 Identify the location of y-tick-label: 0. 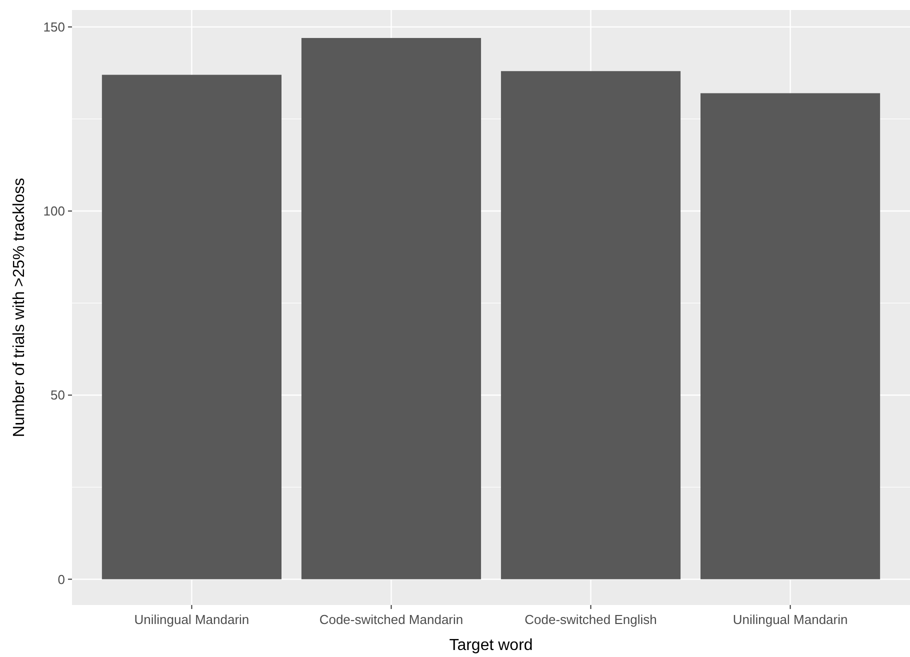
(61, 579).